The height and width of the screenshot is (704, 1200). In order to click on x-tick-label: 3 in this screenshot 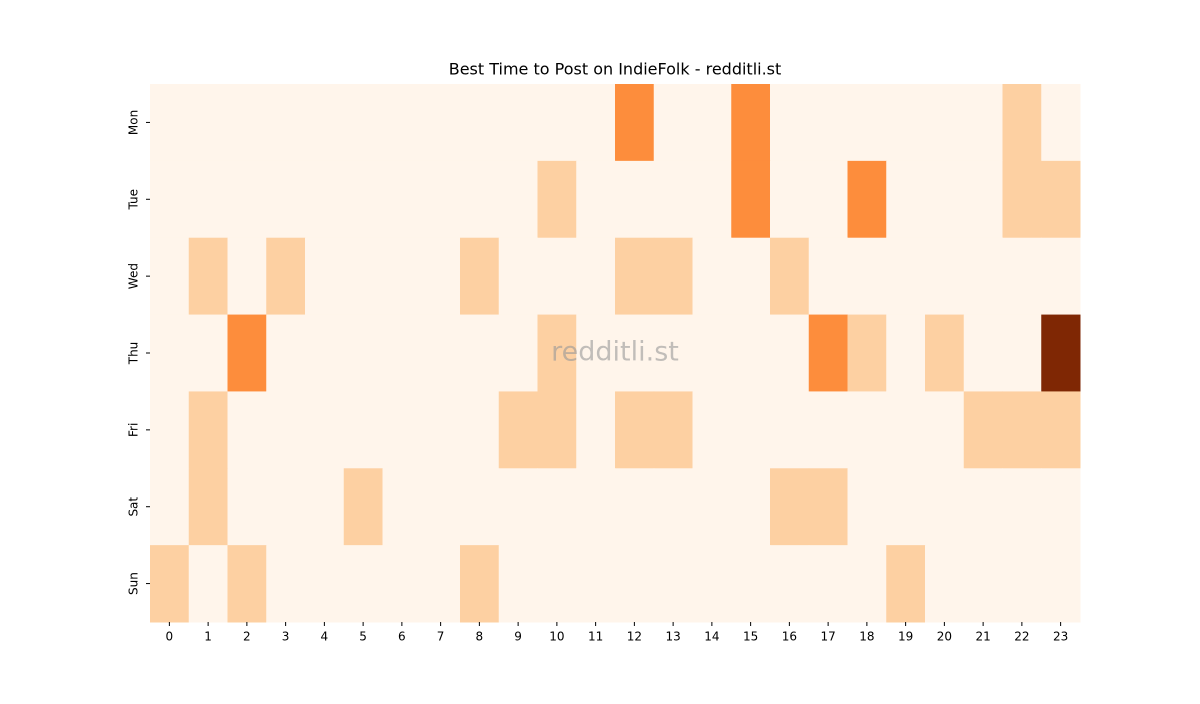, I will do `click(286, 637)`.